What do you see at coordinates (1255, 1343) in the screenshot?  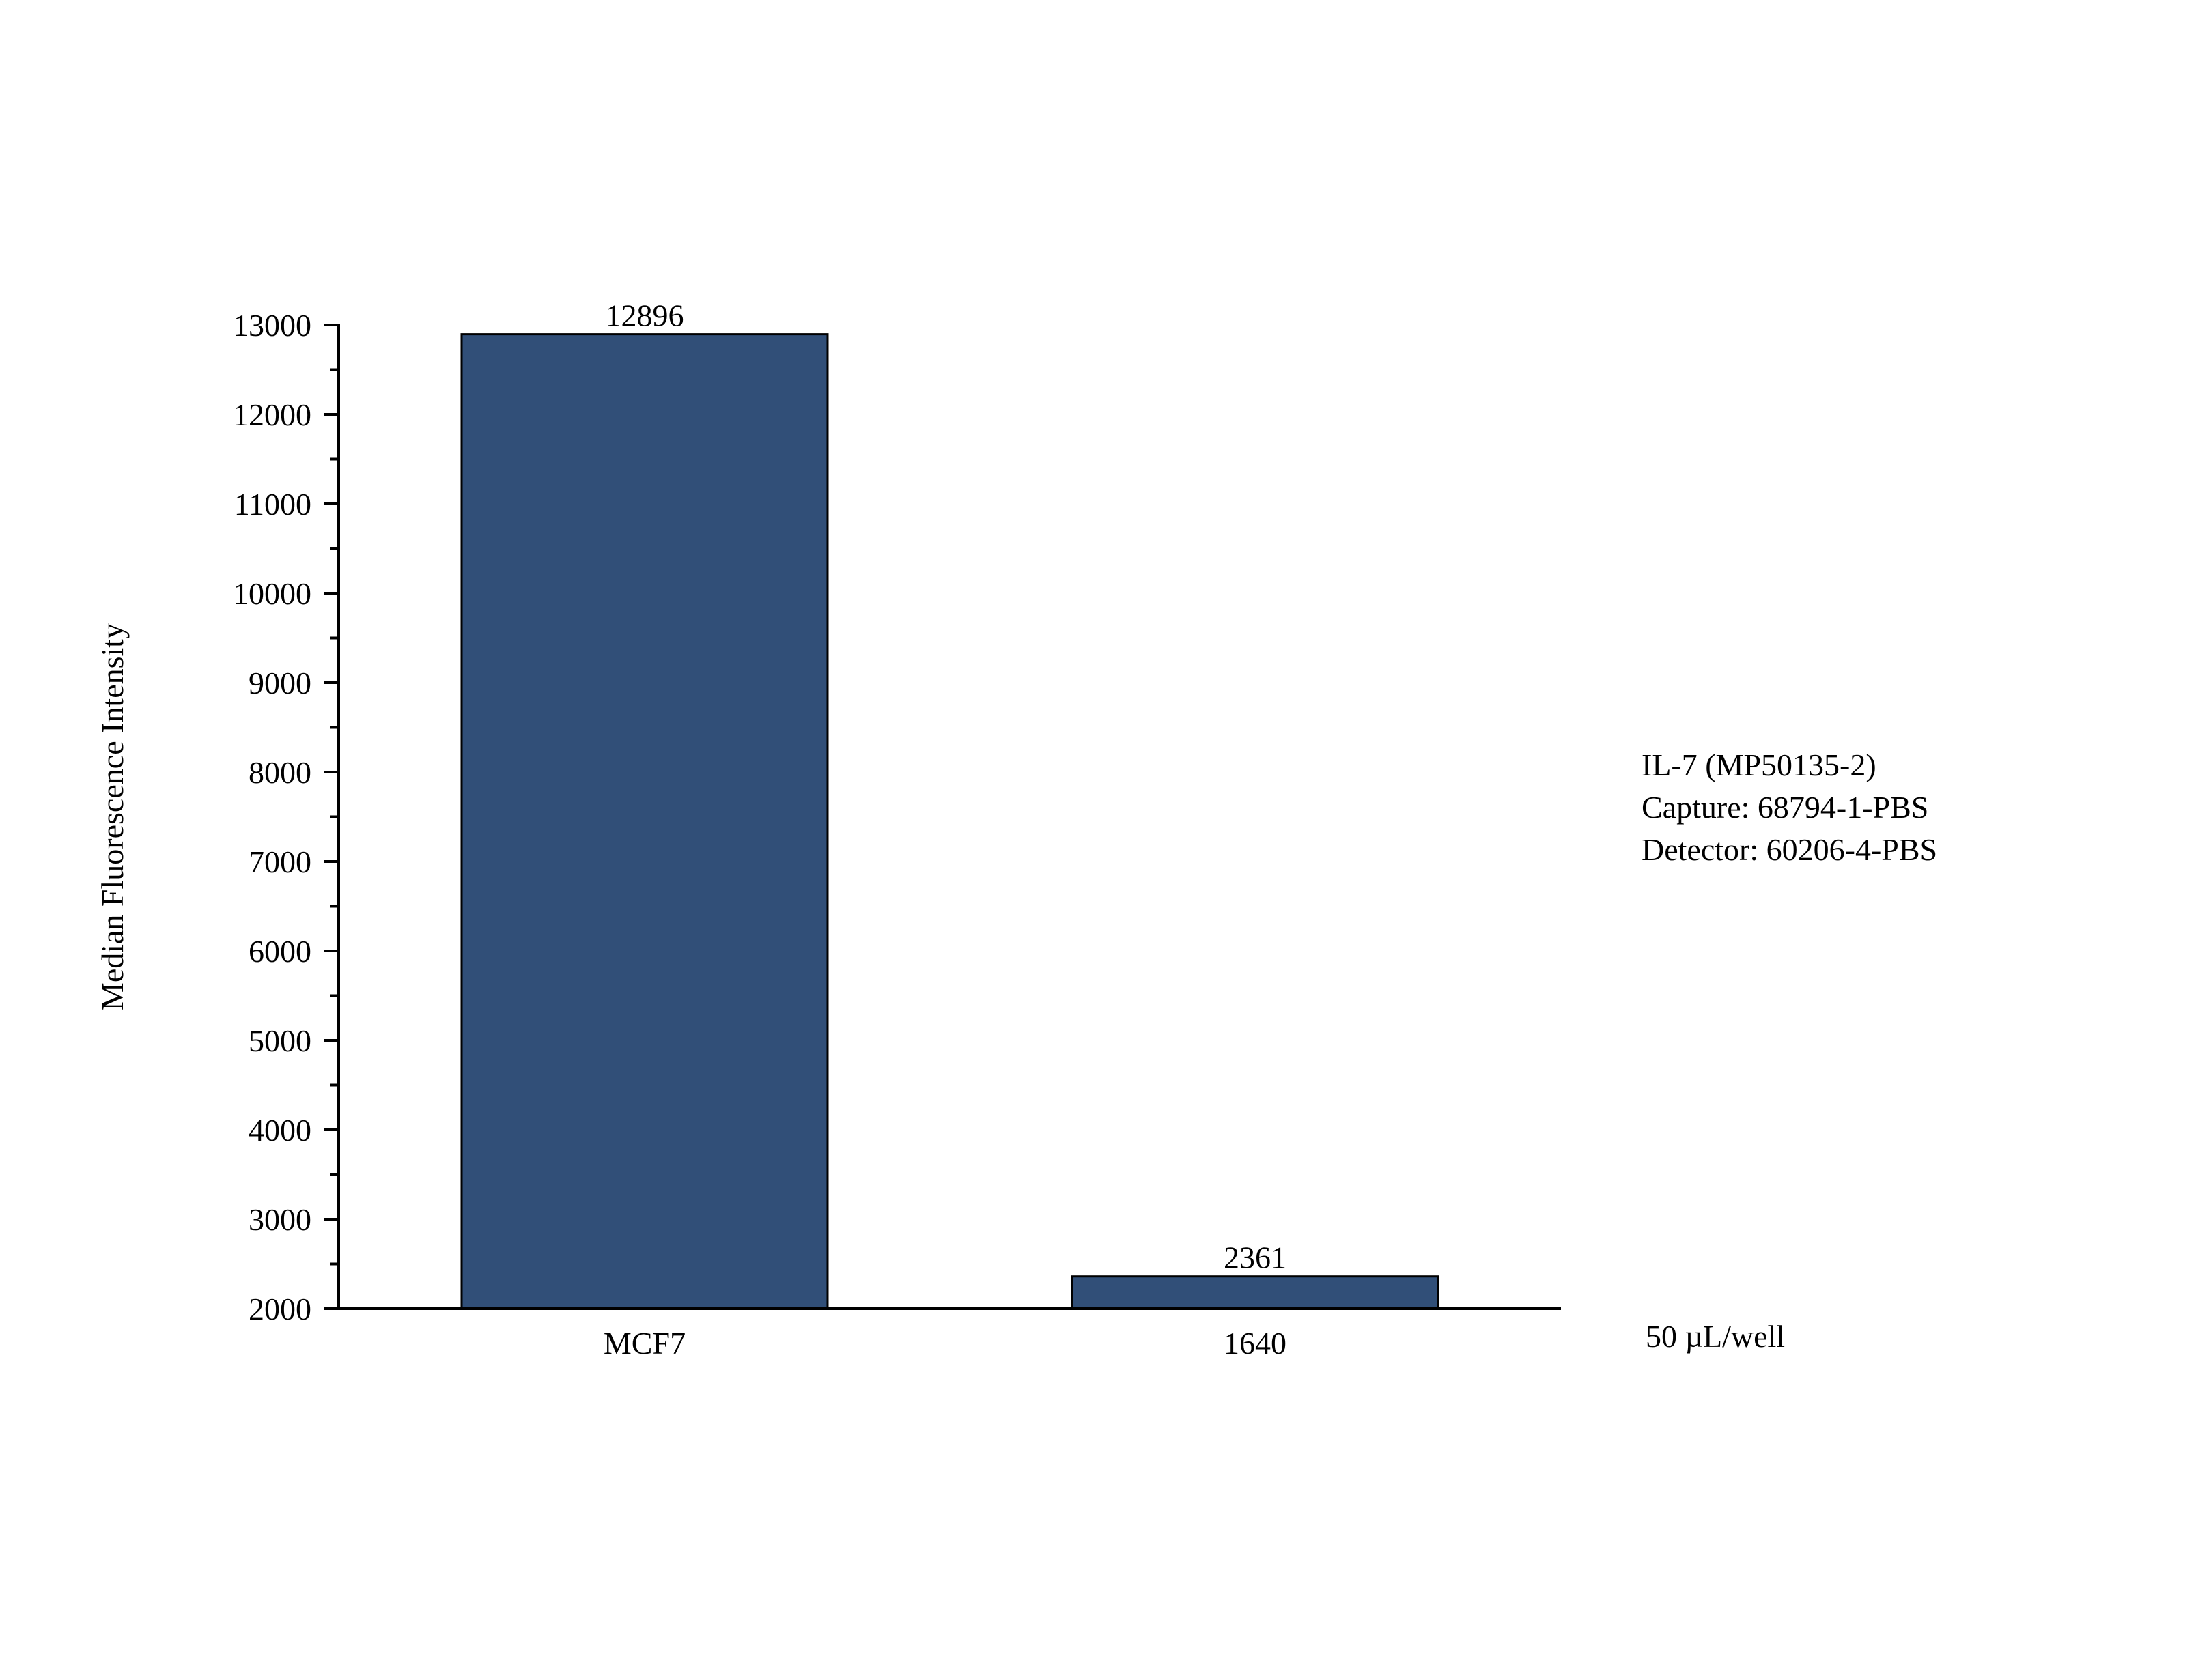 I see `x-tick-label-1640: 1640` at bounding box center [1255, 1343].